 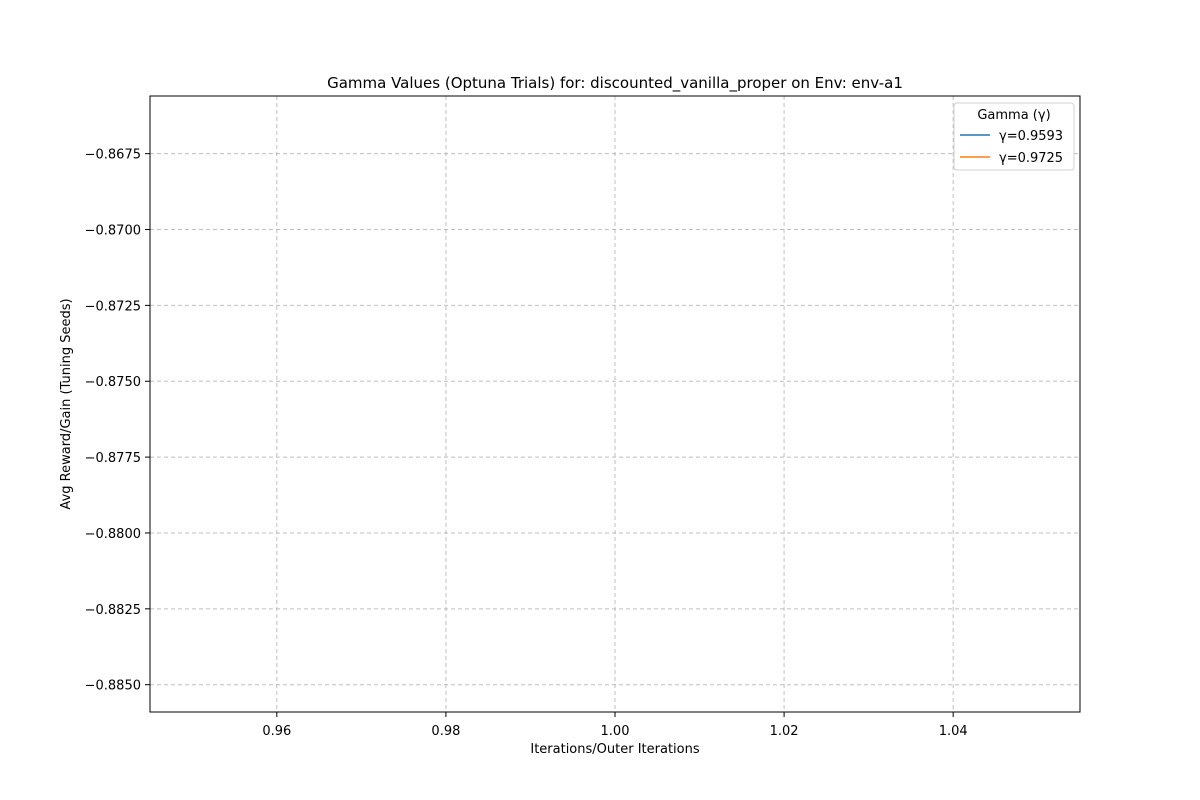 I want to click on y-tick-label: −0.8700, so click(x=113, y=231).